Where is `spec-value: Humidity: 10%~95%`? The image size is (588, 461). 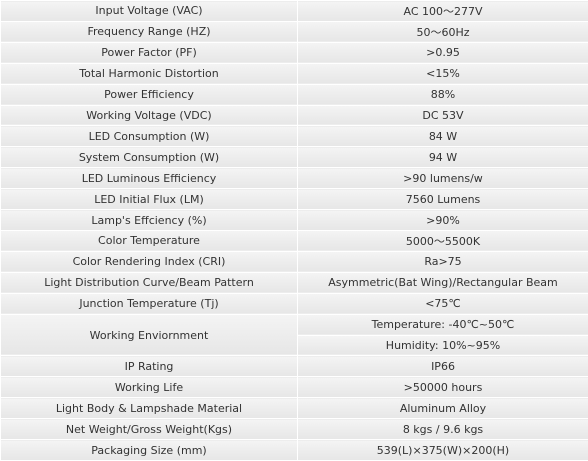 spec-value: Humidity: 10%~95% is located at coordinates (442, 345).